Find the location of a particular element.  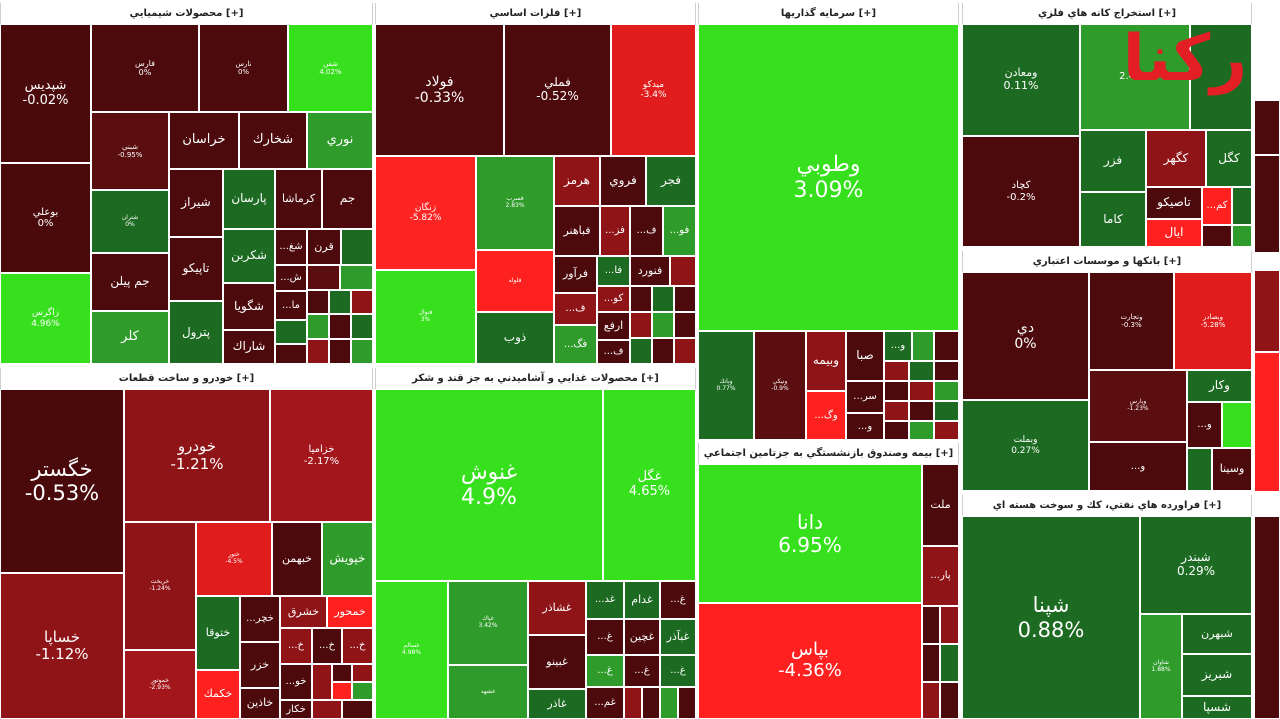

stock-tile: هرمز is located at coordinates (577, 181).